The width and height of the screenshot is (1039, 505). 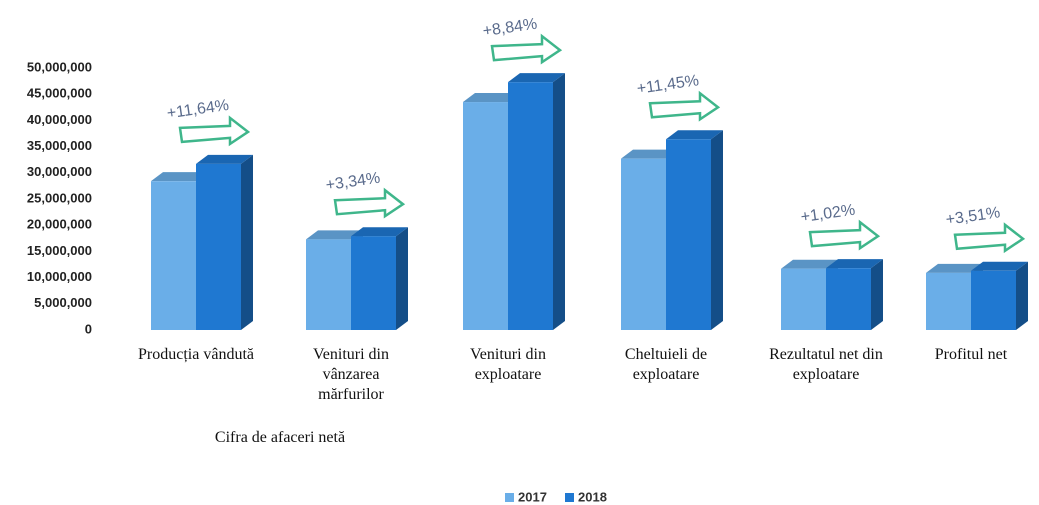 What do you see at coordinates (59, 224) in the screenshot?
I see `y-tick-label: 20,000,000` at bounding box center [59, 224].